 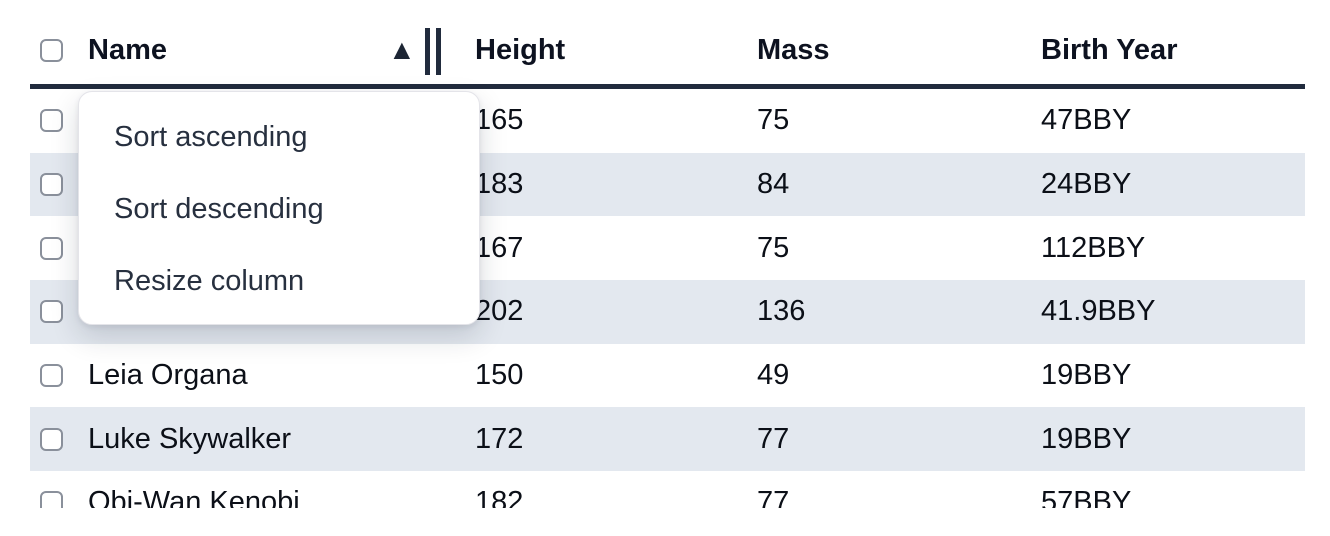 I want to click on height-cell: 202, so click(x=499, y=311).